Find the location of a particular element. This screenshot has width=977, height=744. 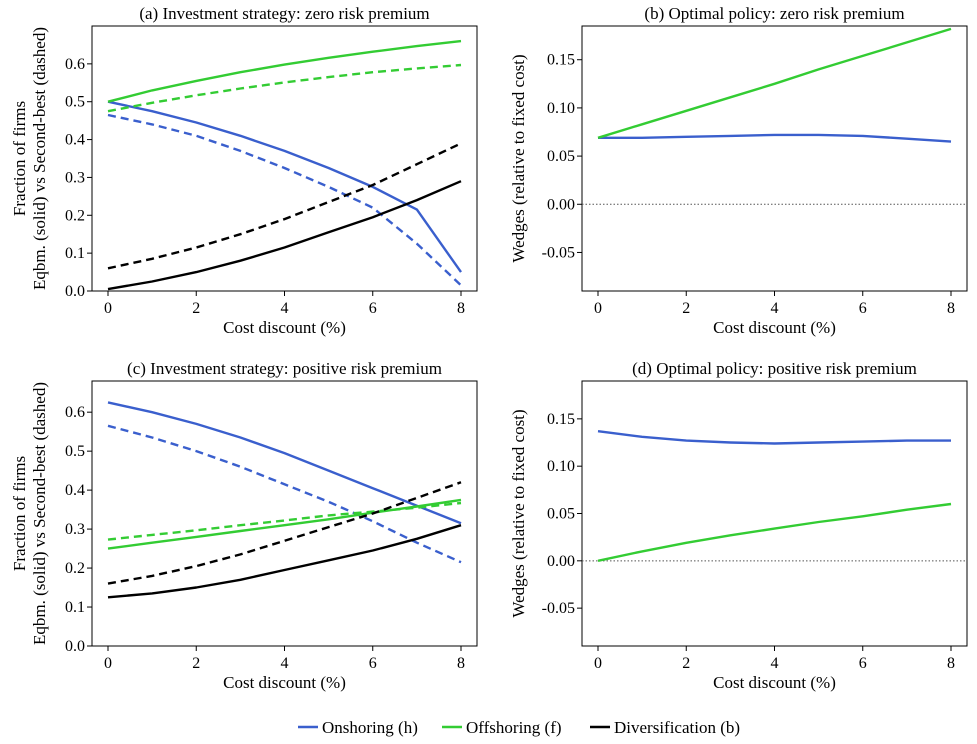

legend-label: Diversification (b) is located at coordinates (677, 727).